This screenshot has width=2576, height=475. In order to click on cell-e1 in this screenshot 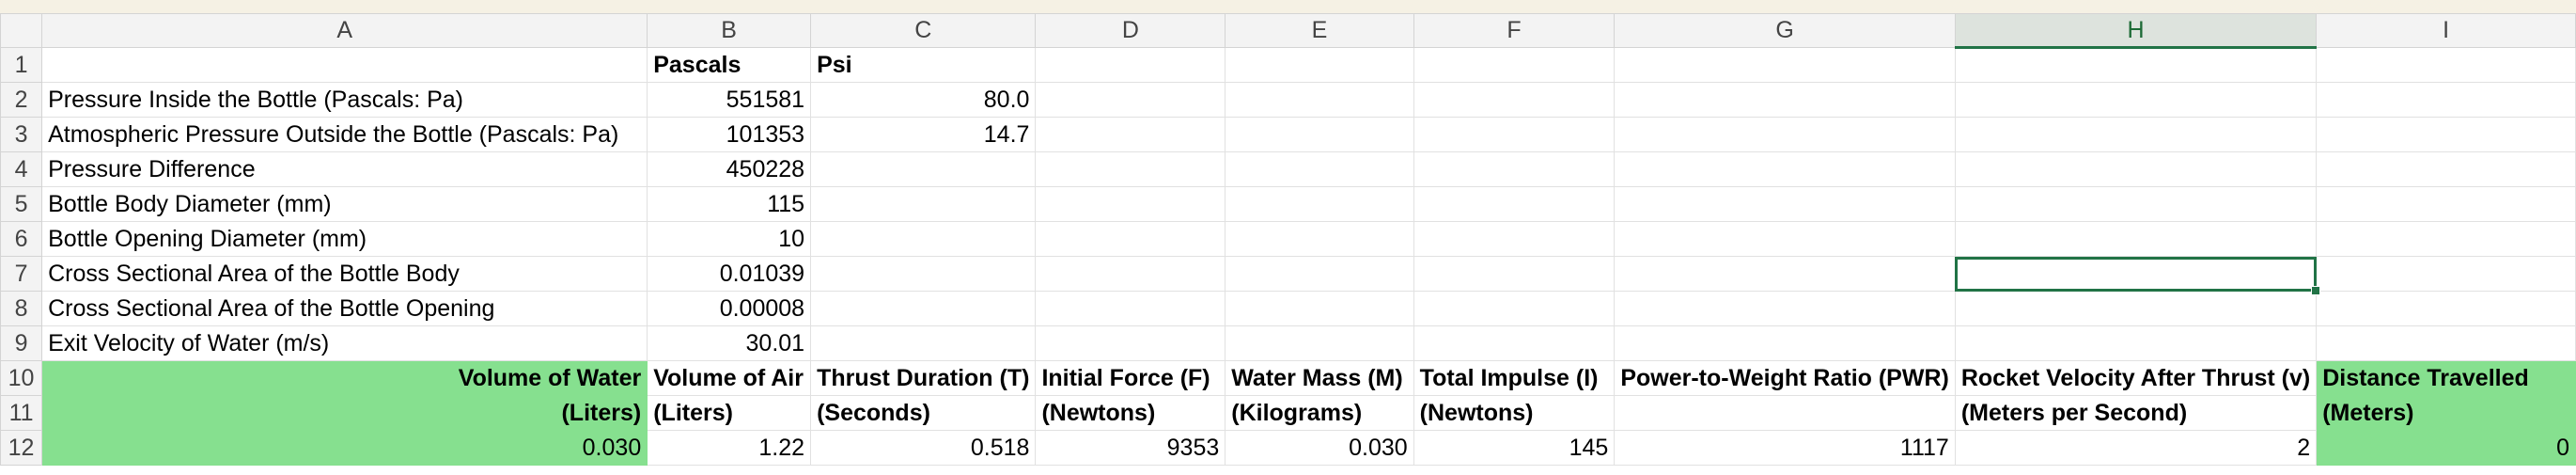, I will do `click(1319, 65)`.